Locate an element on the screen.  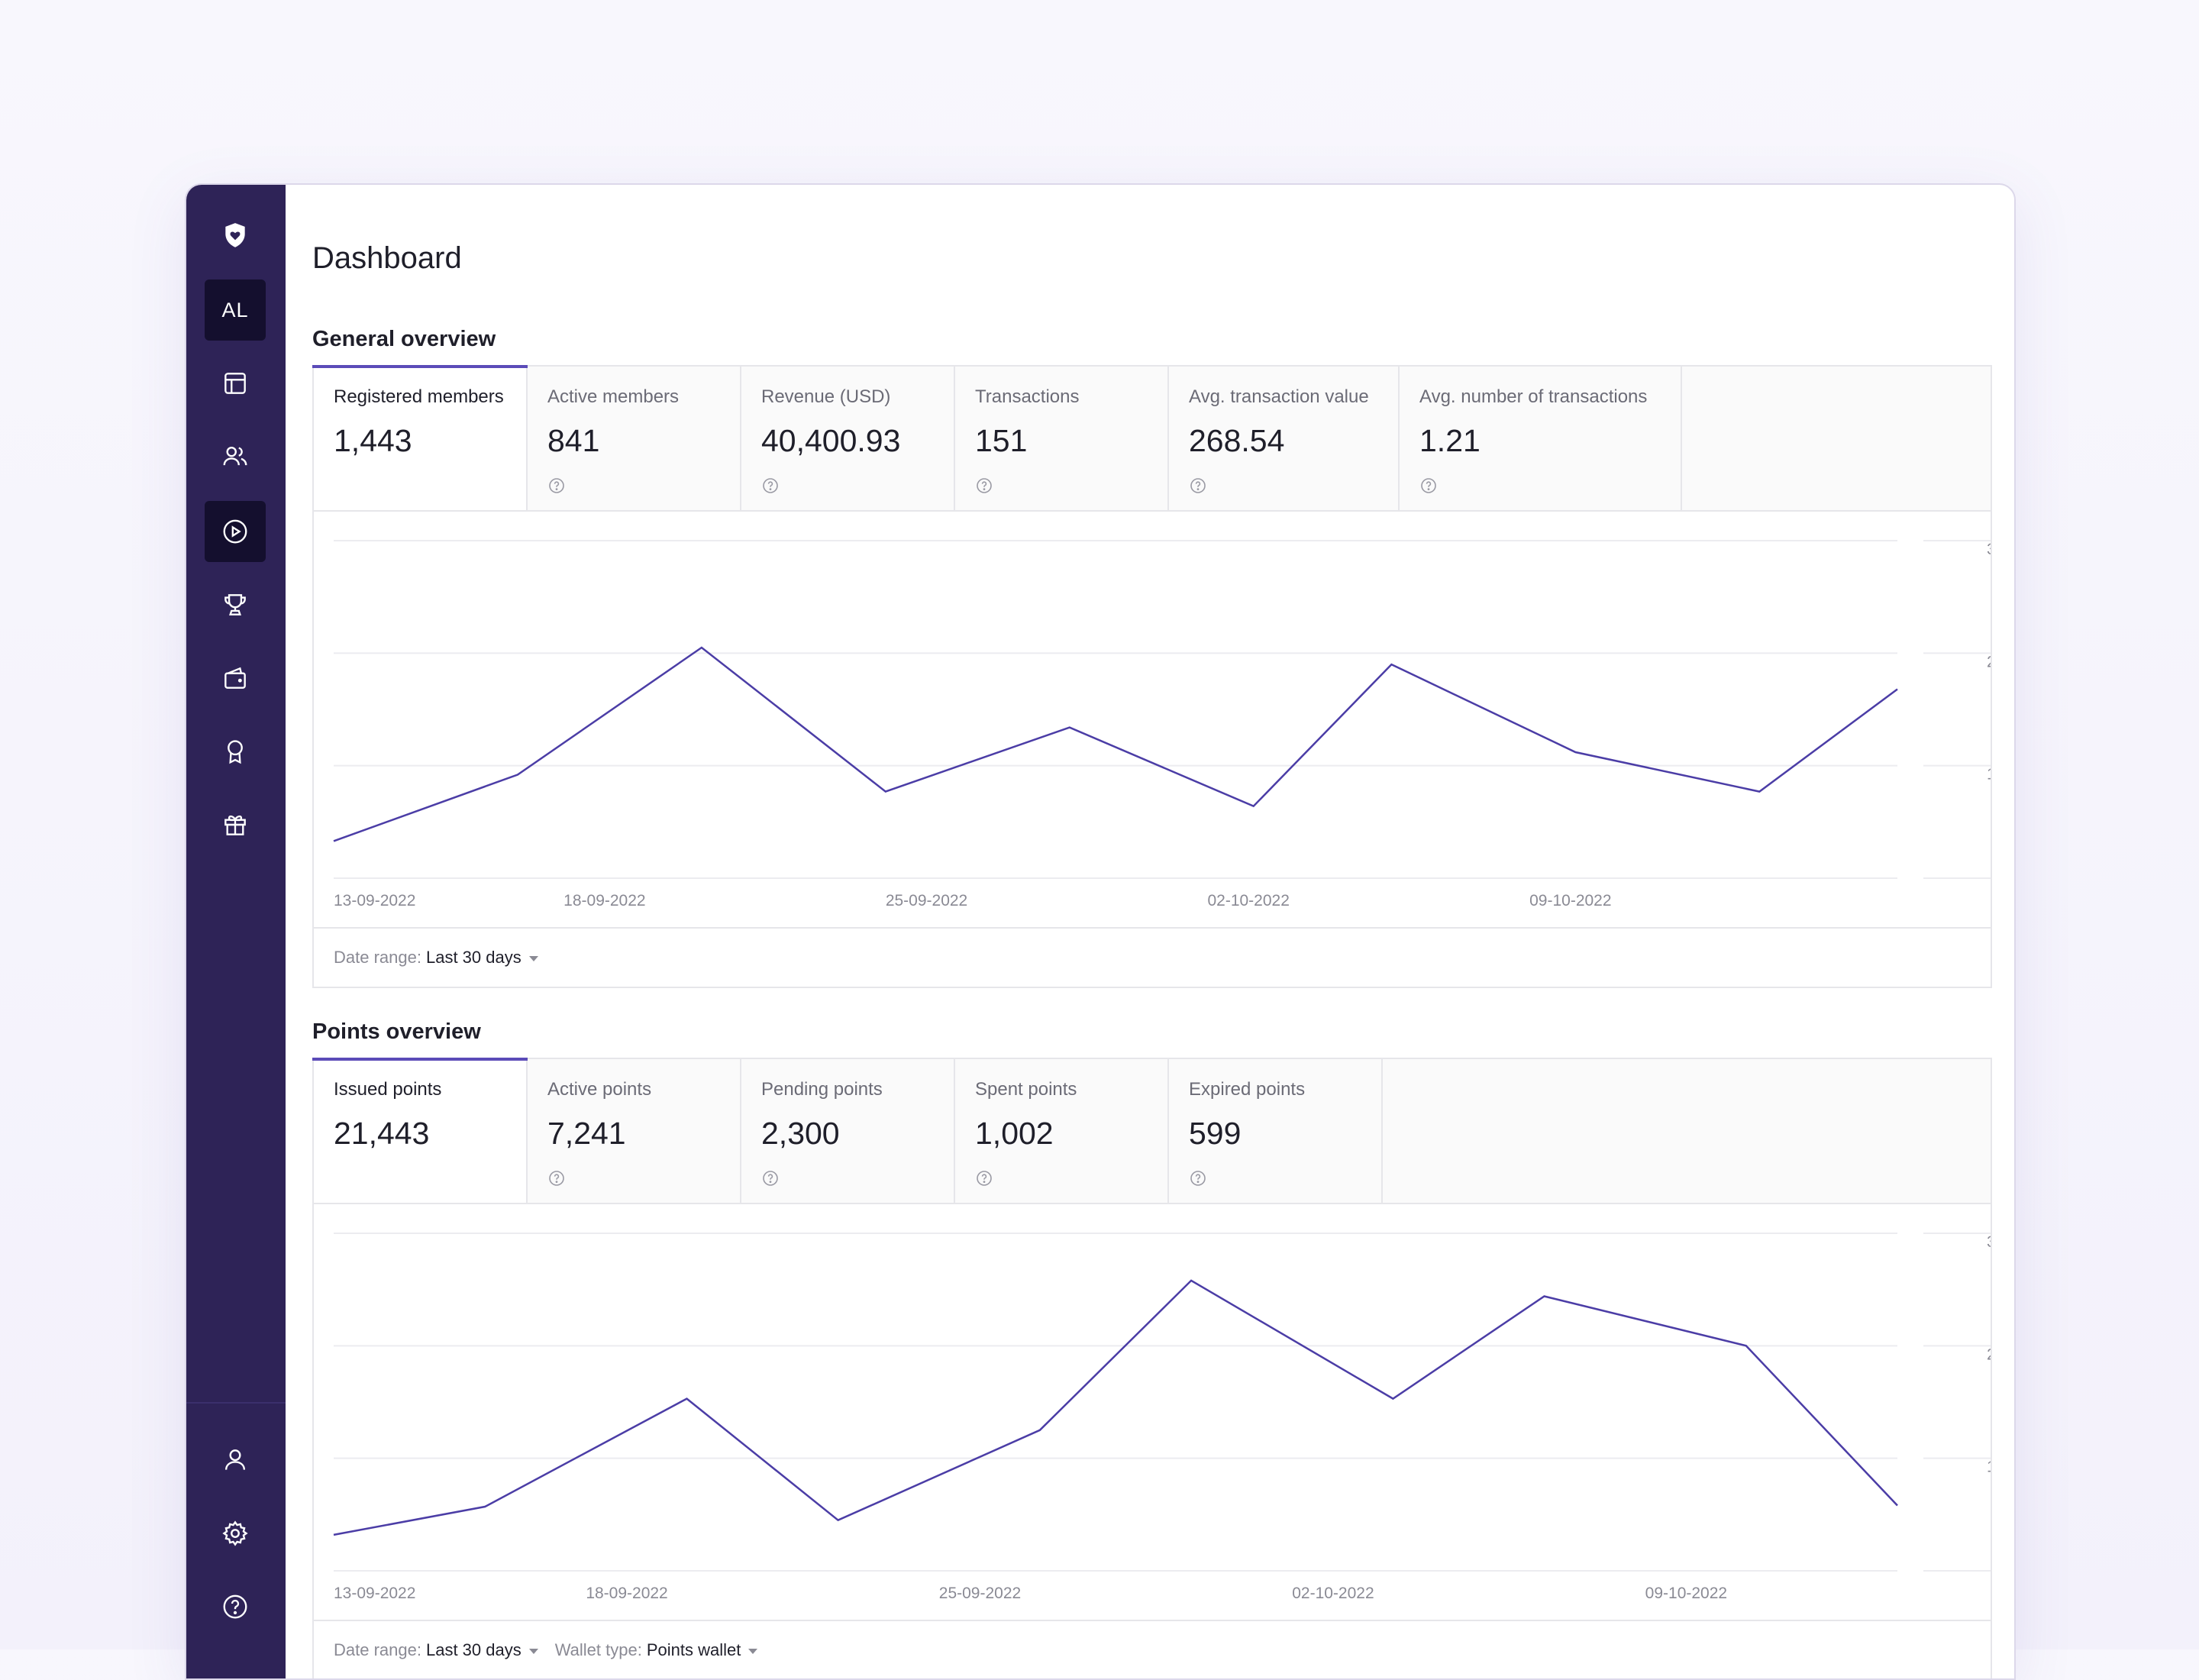
metric-tab-issued-points: Issued points 21,443 is located at coordinates (421, 1131).